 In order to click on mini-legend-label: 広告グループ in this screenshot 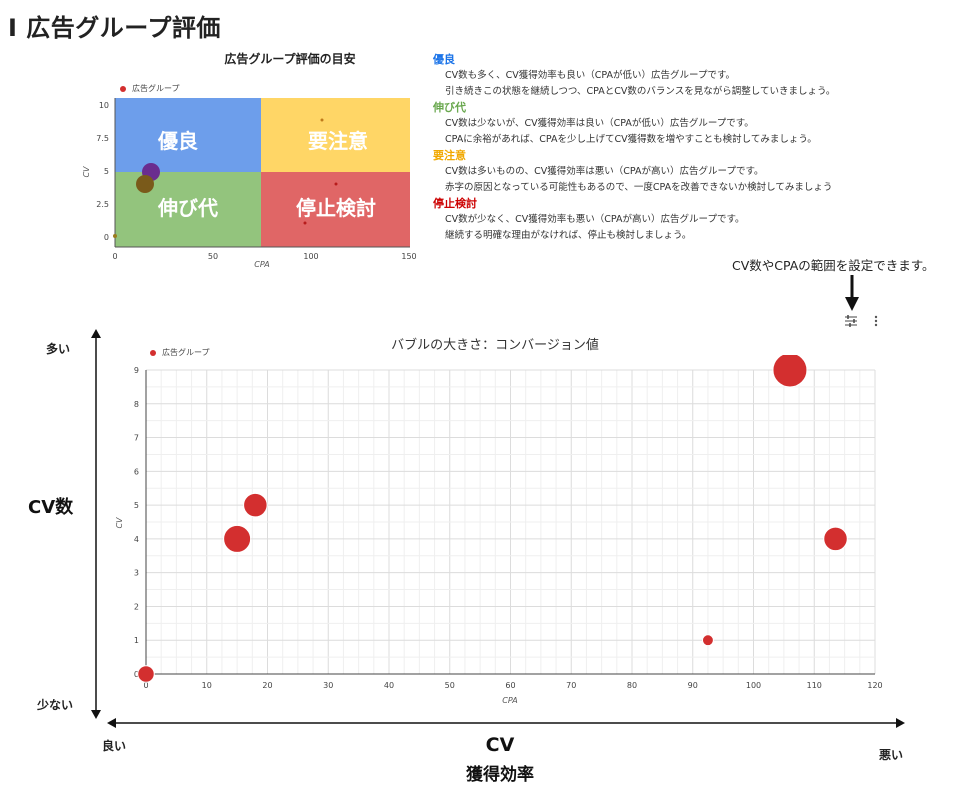, I will do `click(156, 88)`.